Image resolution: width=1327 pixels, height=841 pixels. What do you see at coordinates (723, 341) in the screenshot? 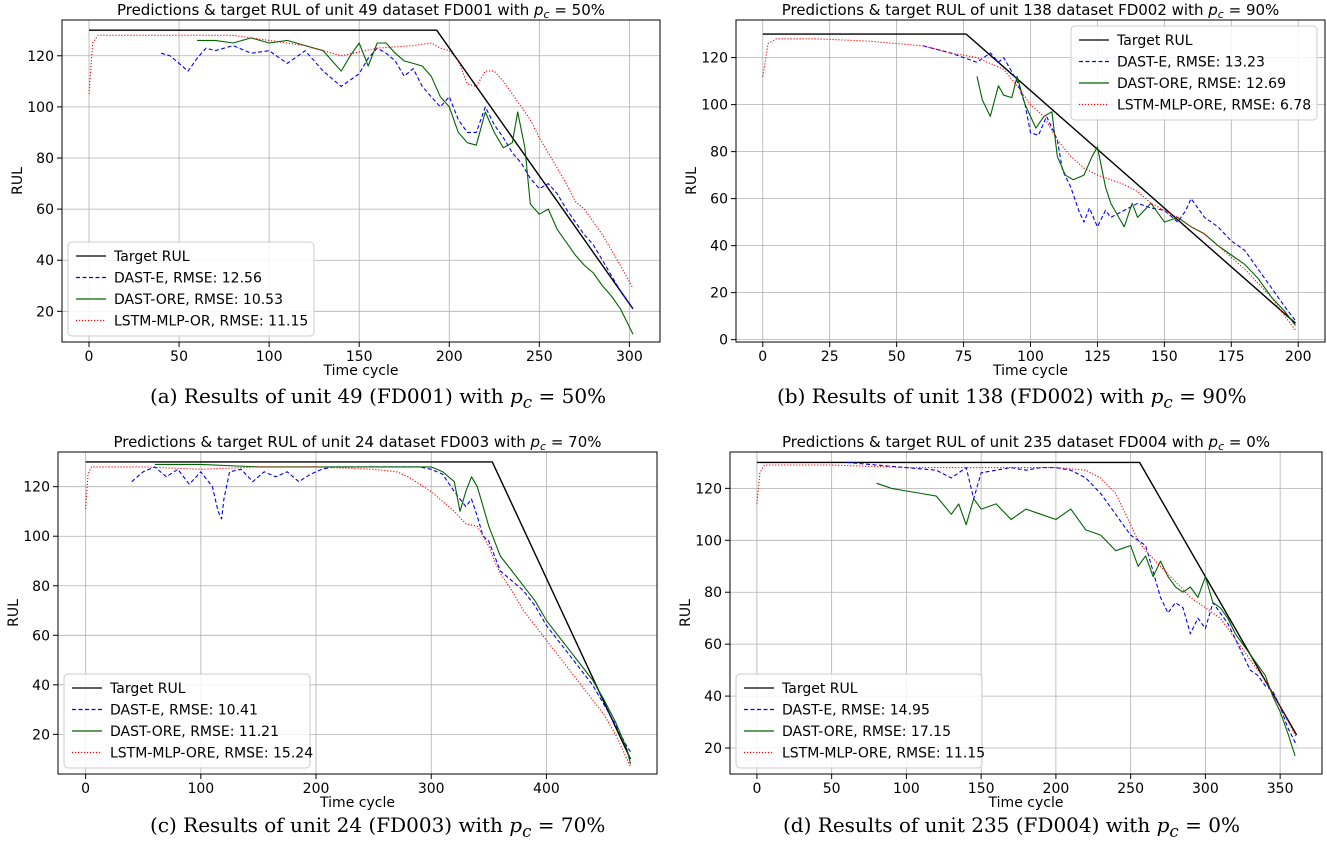
I see `y-tick-label: 0` at bounding box center [723, 341].